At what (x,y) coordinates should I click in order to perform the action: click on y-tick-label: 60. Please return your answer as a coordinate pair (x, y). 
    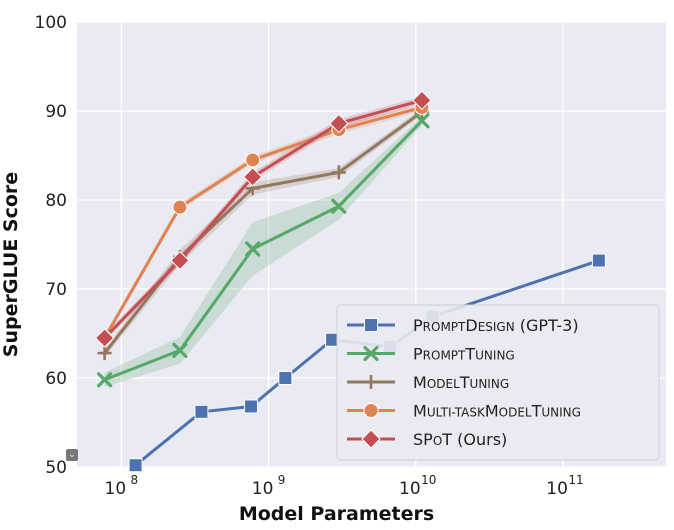
    Looking at the image, I should click on (56, 379).